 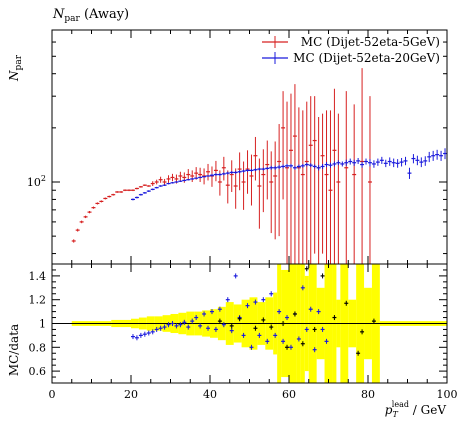 I want to click on chart-title: Npar (Away), so click(x=90, y=15).